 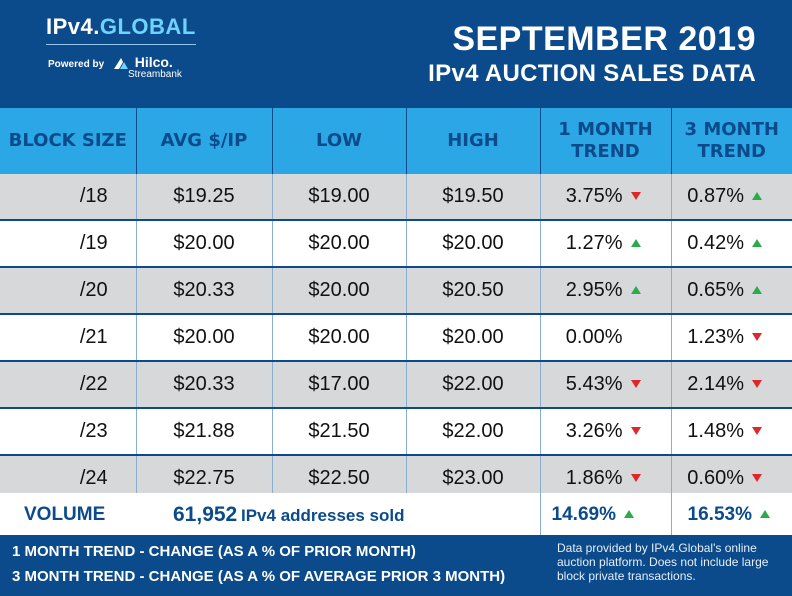 What do you see at coordinates (110, 62) in the screenshot?
I see `powered-by-line: Powered by Hilco.` at bounding box center [110, 62].